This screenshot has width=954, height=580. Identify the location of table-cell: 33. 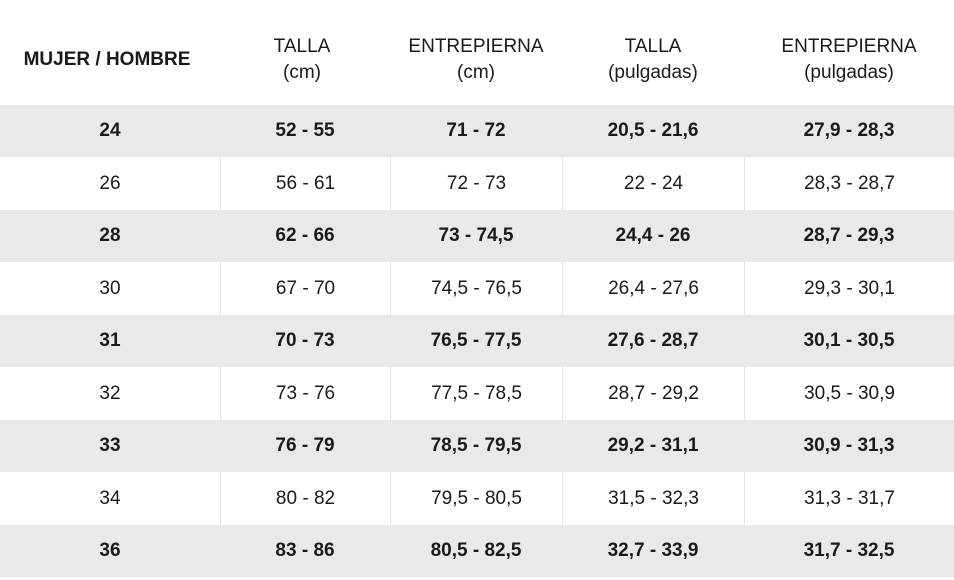
(110, 445).